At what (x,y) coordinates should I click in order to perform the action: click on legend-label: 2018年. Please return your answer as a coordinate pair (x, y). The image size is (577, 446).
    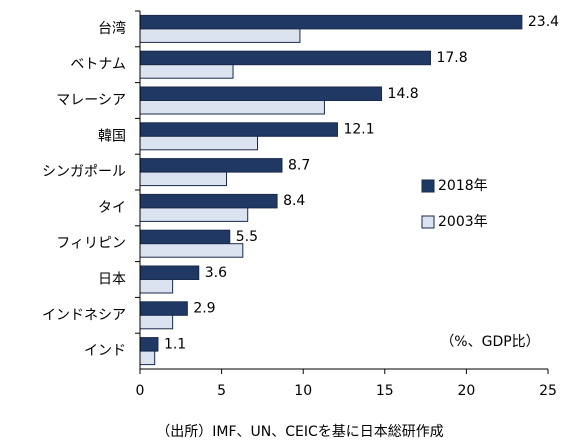
    Looking at the image, I should click on (463, 186).